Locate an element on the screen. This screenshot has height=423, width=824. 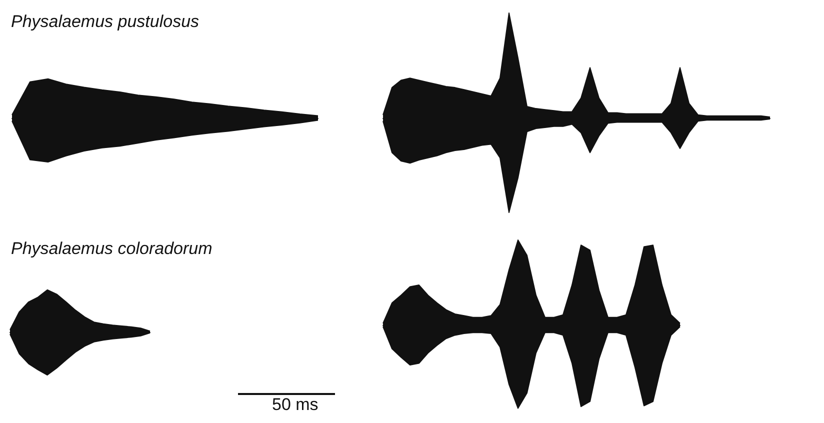
text: 50 ms is located at coordinates (295, 404).